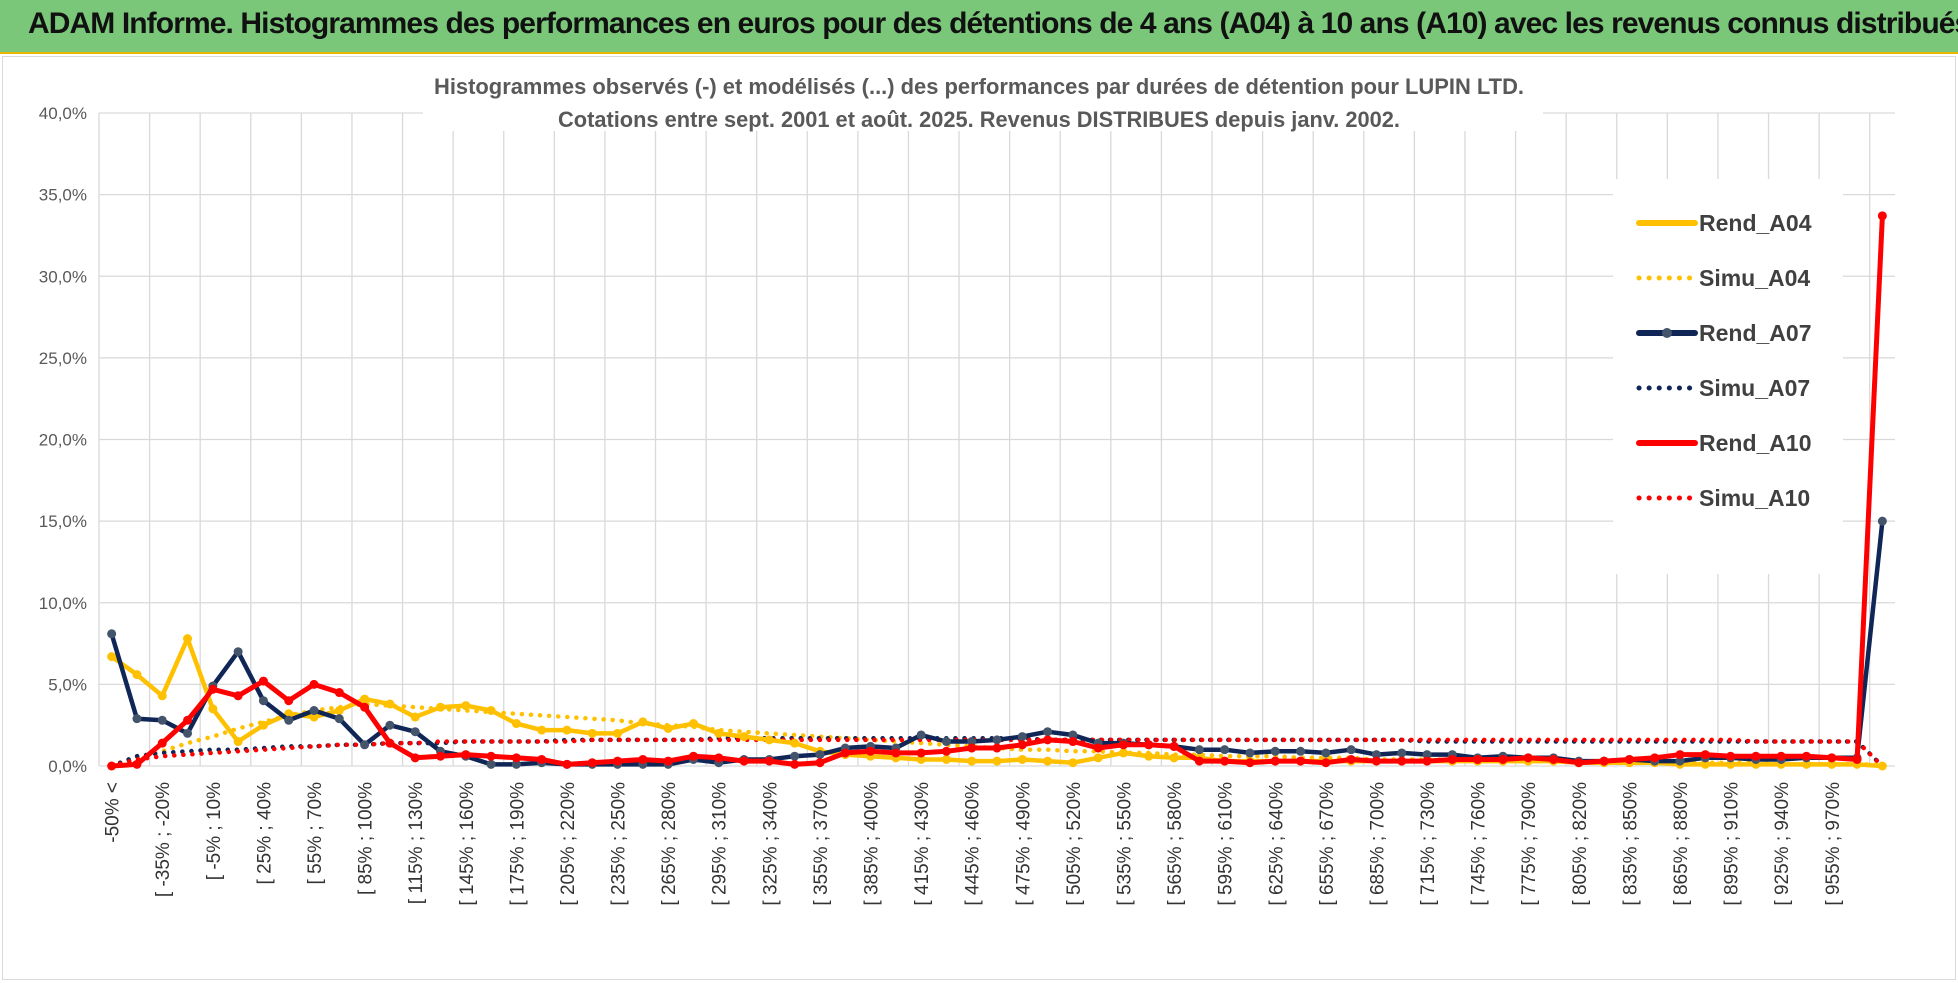  Describe the element at coordinates (315, 833) in the screenshot. I see `x-tick-label: [ 55% ; 70%` at that location.